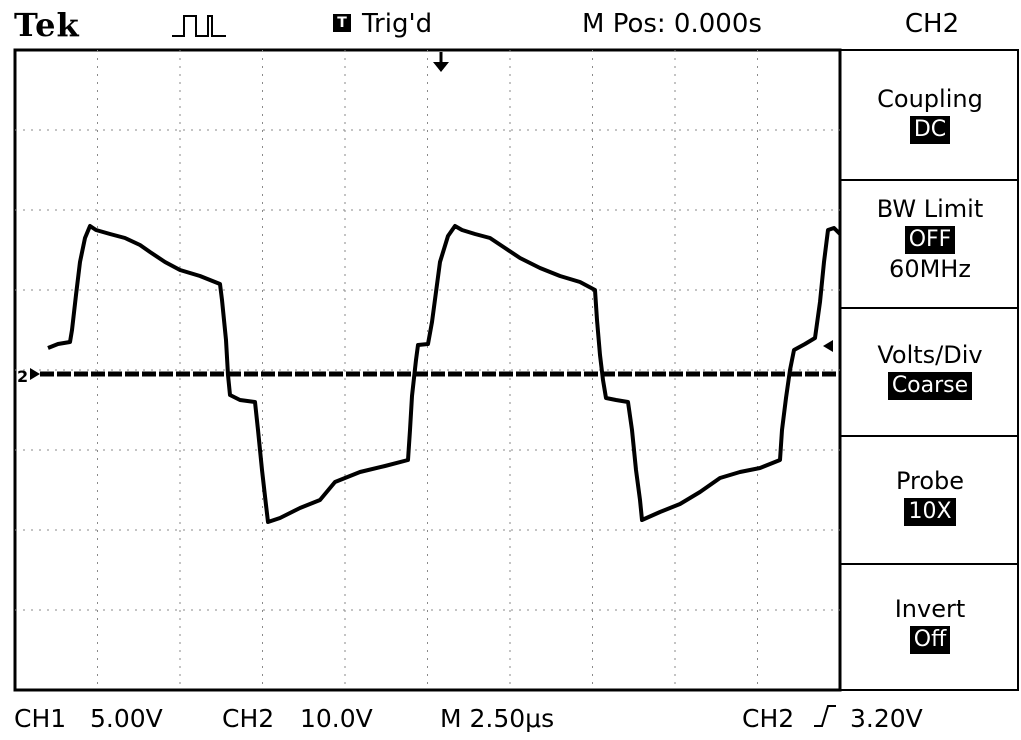  I want to click on bottom-status-bar: CH1 5.00V CH2 10.0V M 2.50μs CH2 3.20V, so click(510, 719).